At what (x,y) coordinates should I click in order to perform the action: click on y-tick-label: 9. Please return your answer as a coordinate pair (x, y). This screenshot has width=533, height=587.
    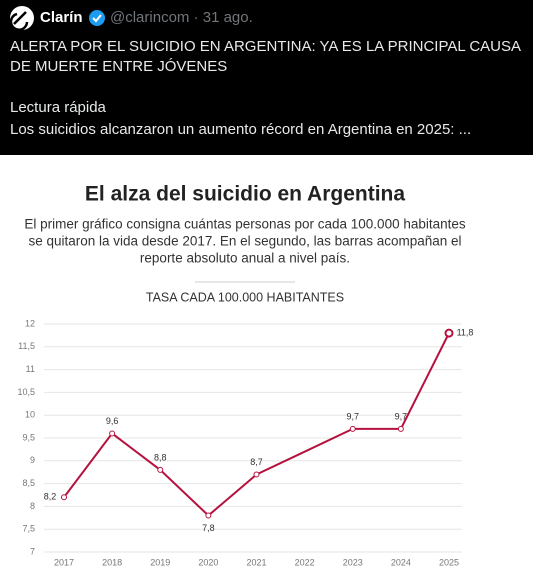
    Looking at the image, I should click on (32, 460).